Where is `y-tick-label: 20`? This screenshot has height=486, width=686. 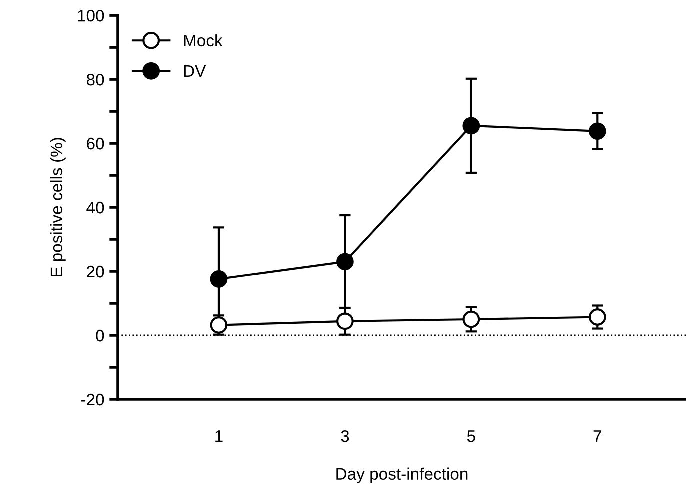 y-tick-label: 20 is located at coordinates (95, 272).